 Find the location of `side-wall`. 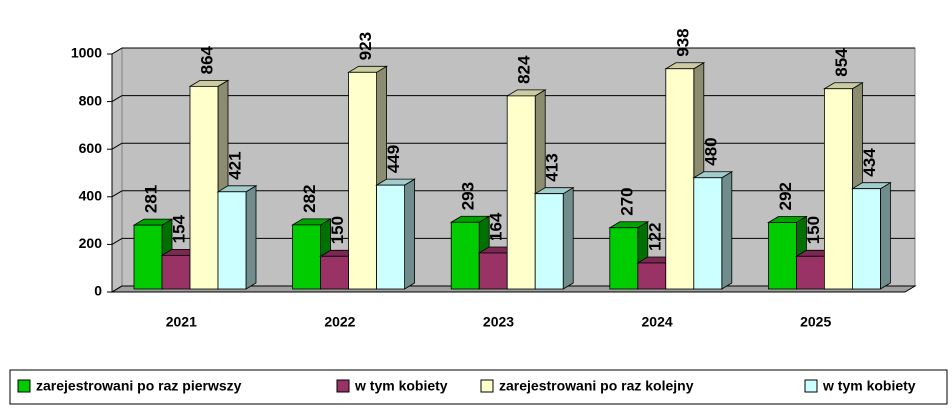

side-wall is located at coordinates (117, 170).